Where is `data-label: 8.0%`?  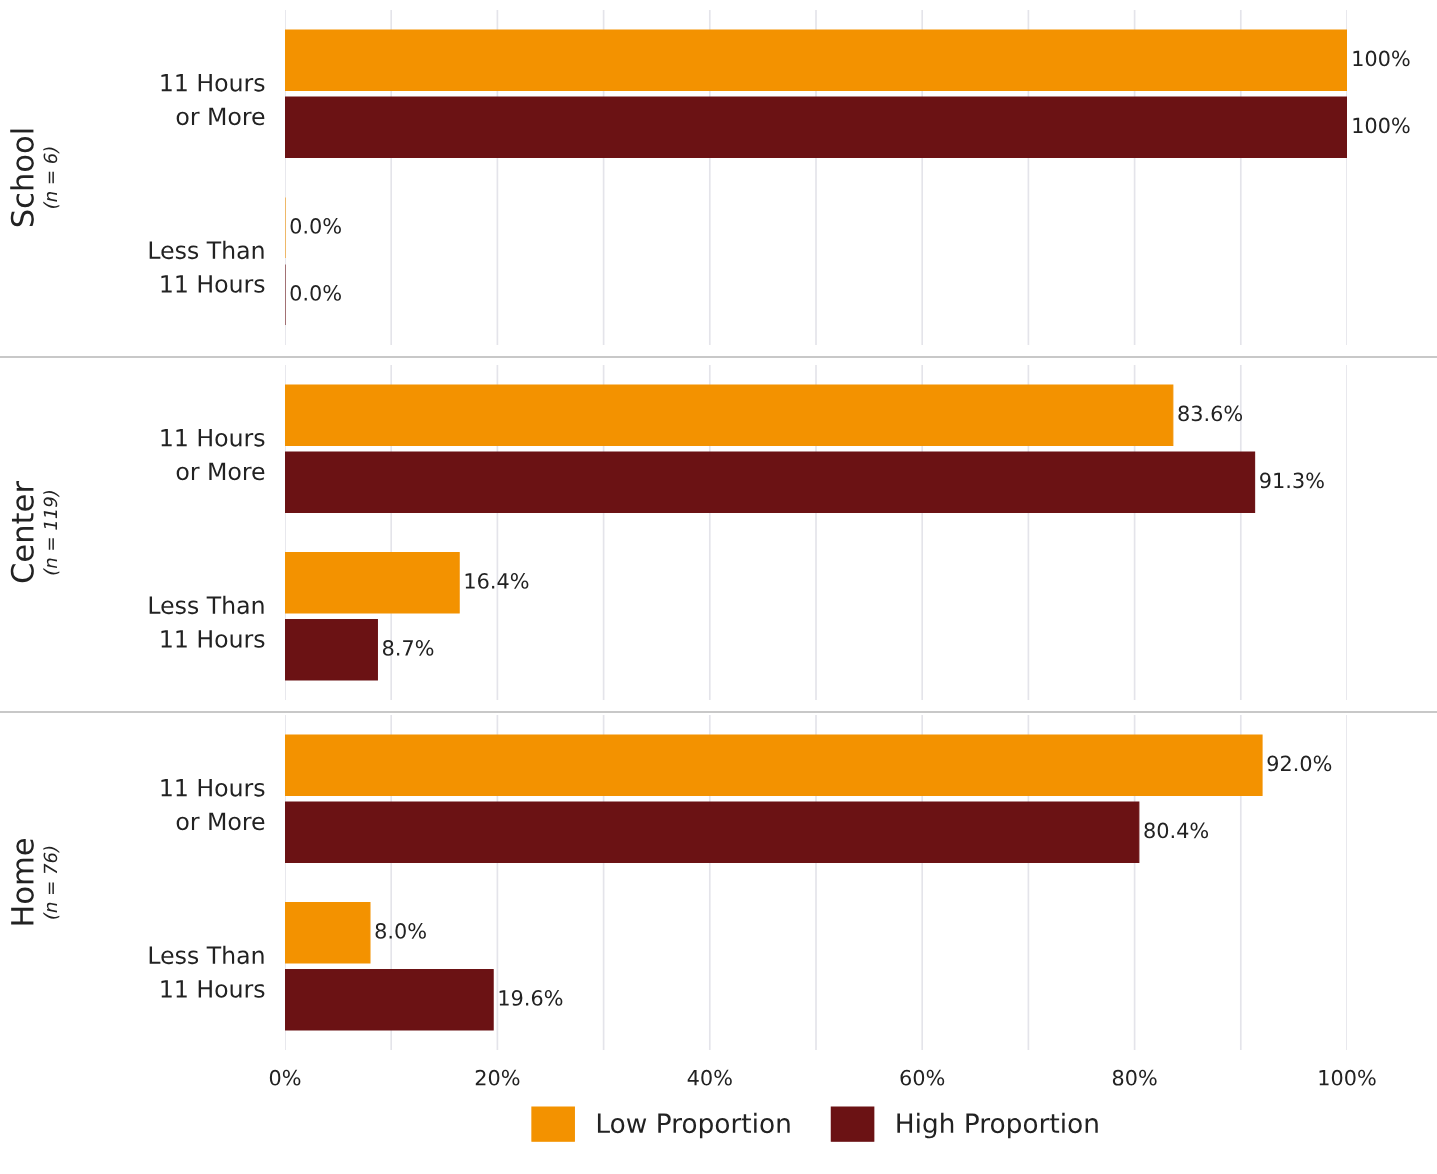 data-label: 8.0% is located at coordinates (400, 931).